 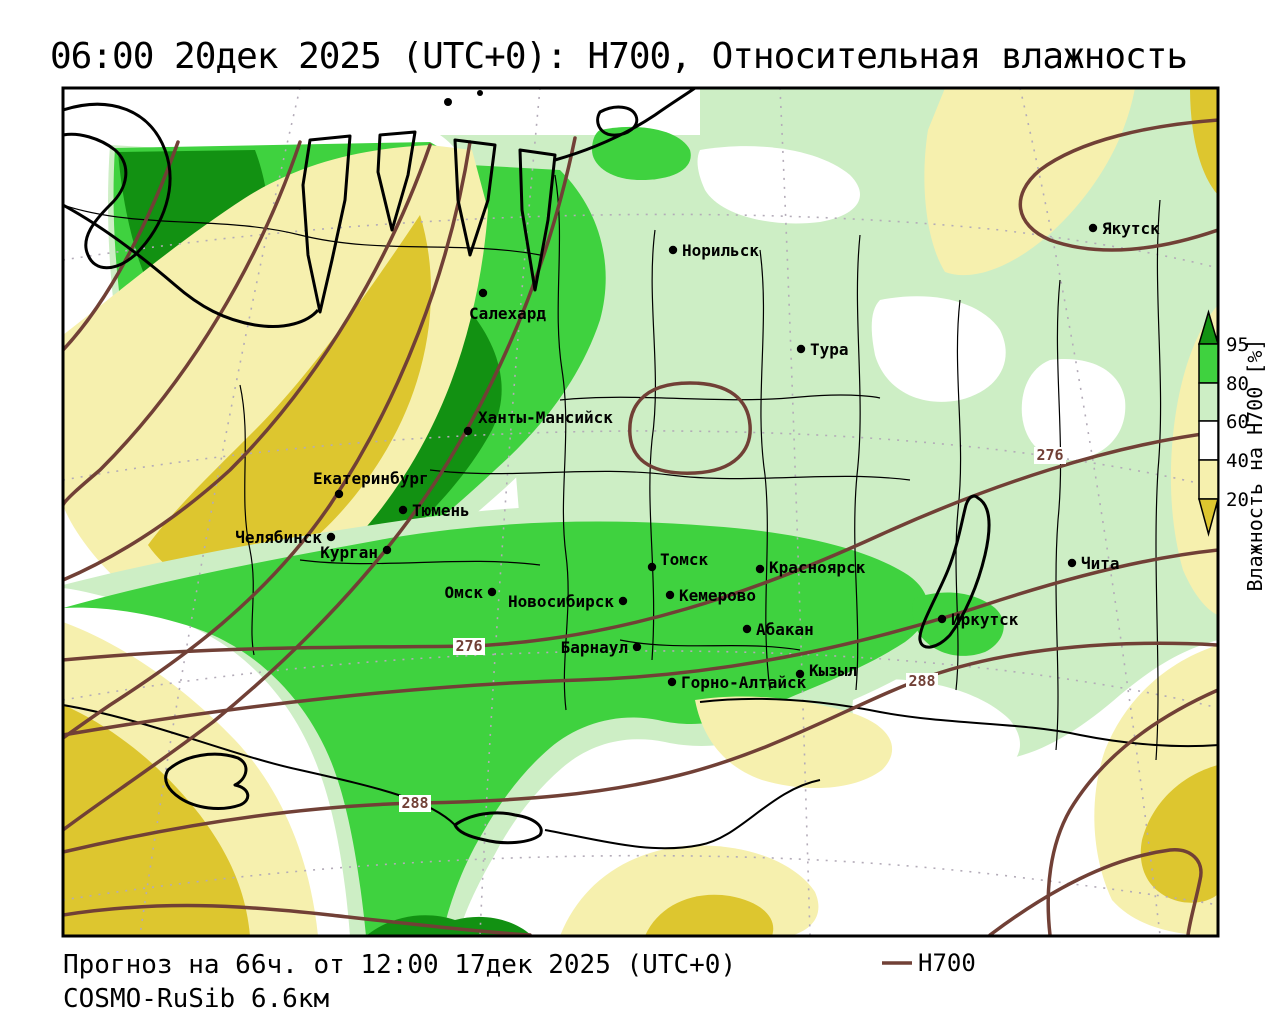 I want to click on model-info-text: COSMO-RuSib 6.6км, so click(x=196, y=999).